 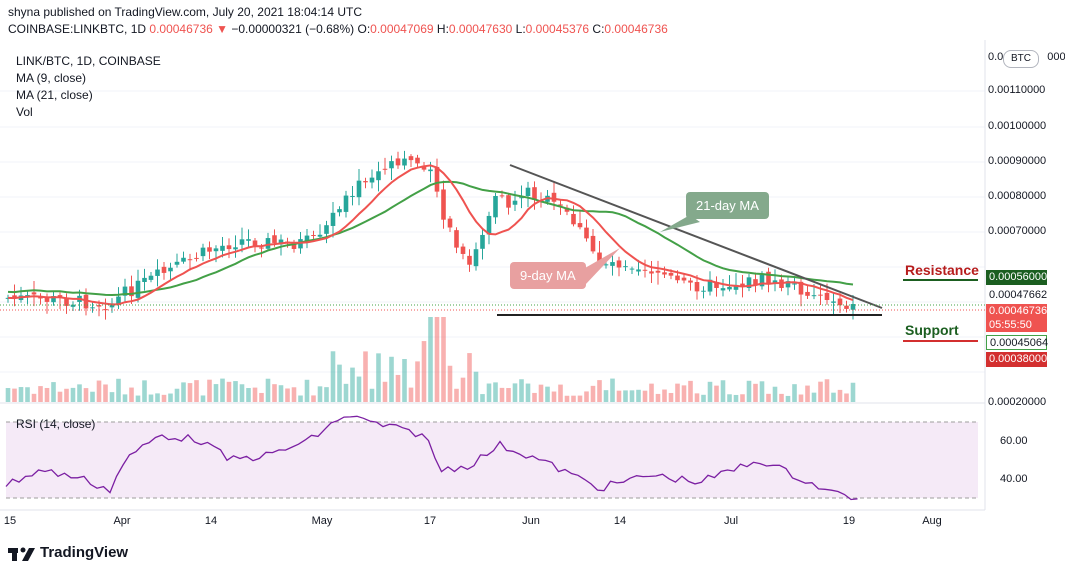 I want to click on ma9-legend: MA (9, close), so click(x=51, y=78).